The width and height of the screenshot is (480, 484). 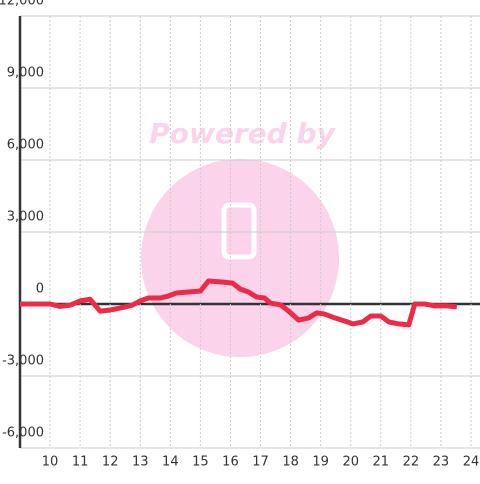 I want to click on x-tick-label: 16, so click(x=230, y=462).